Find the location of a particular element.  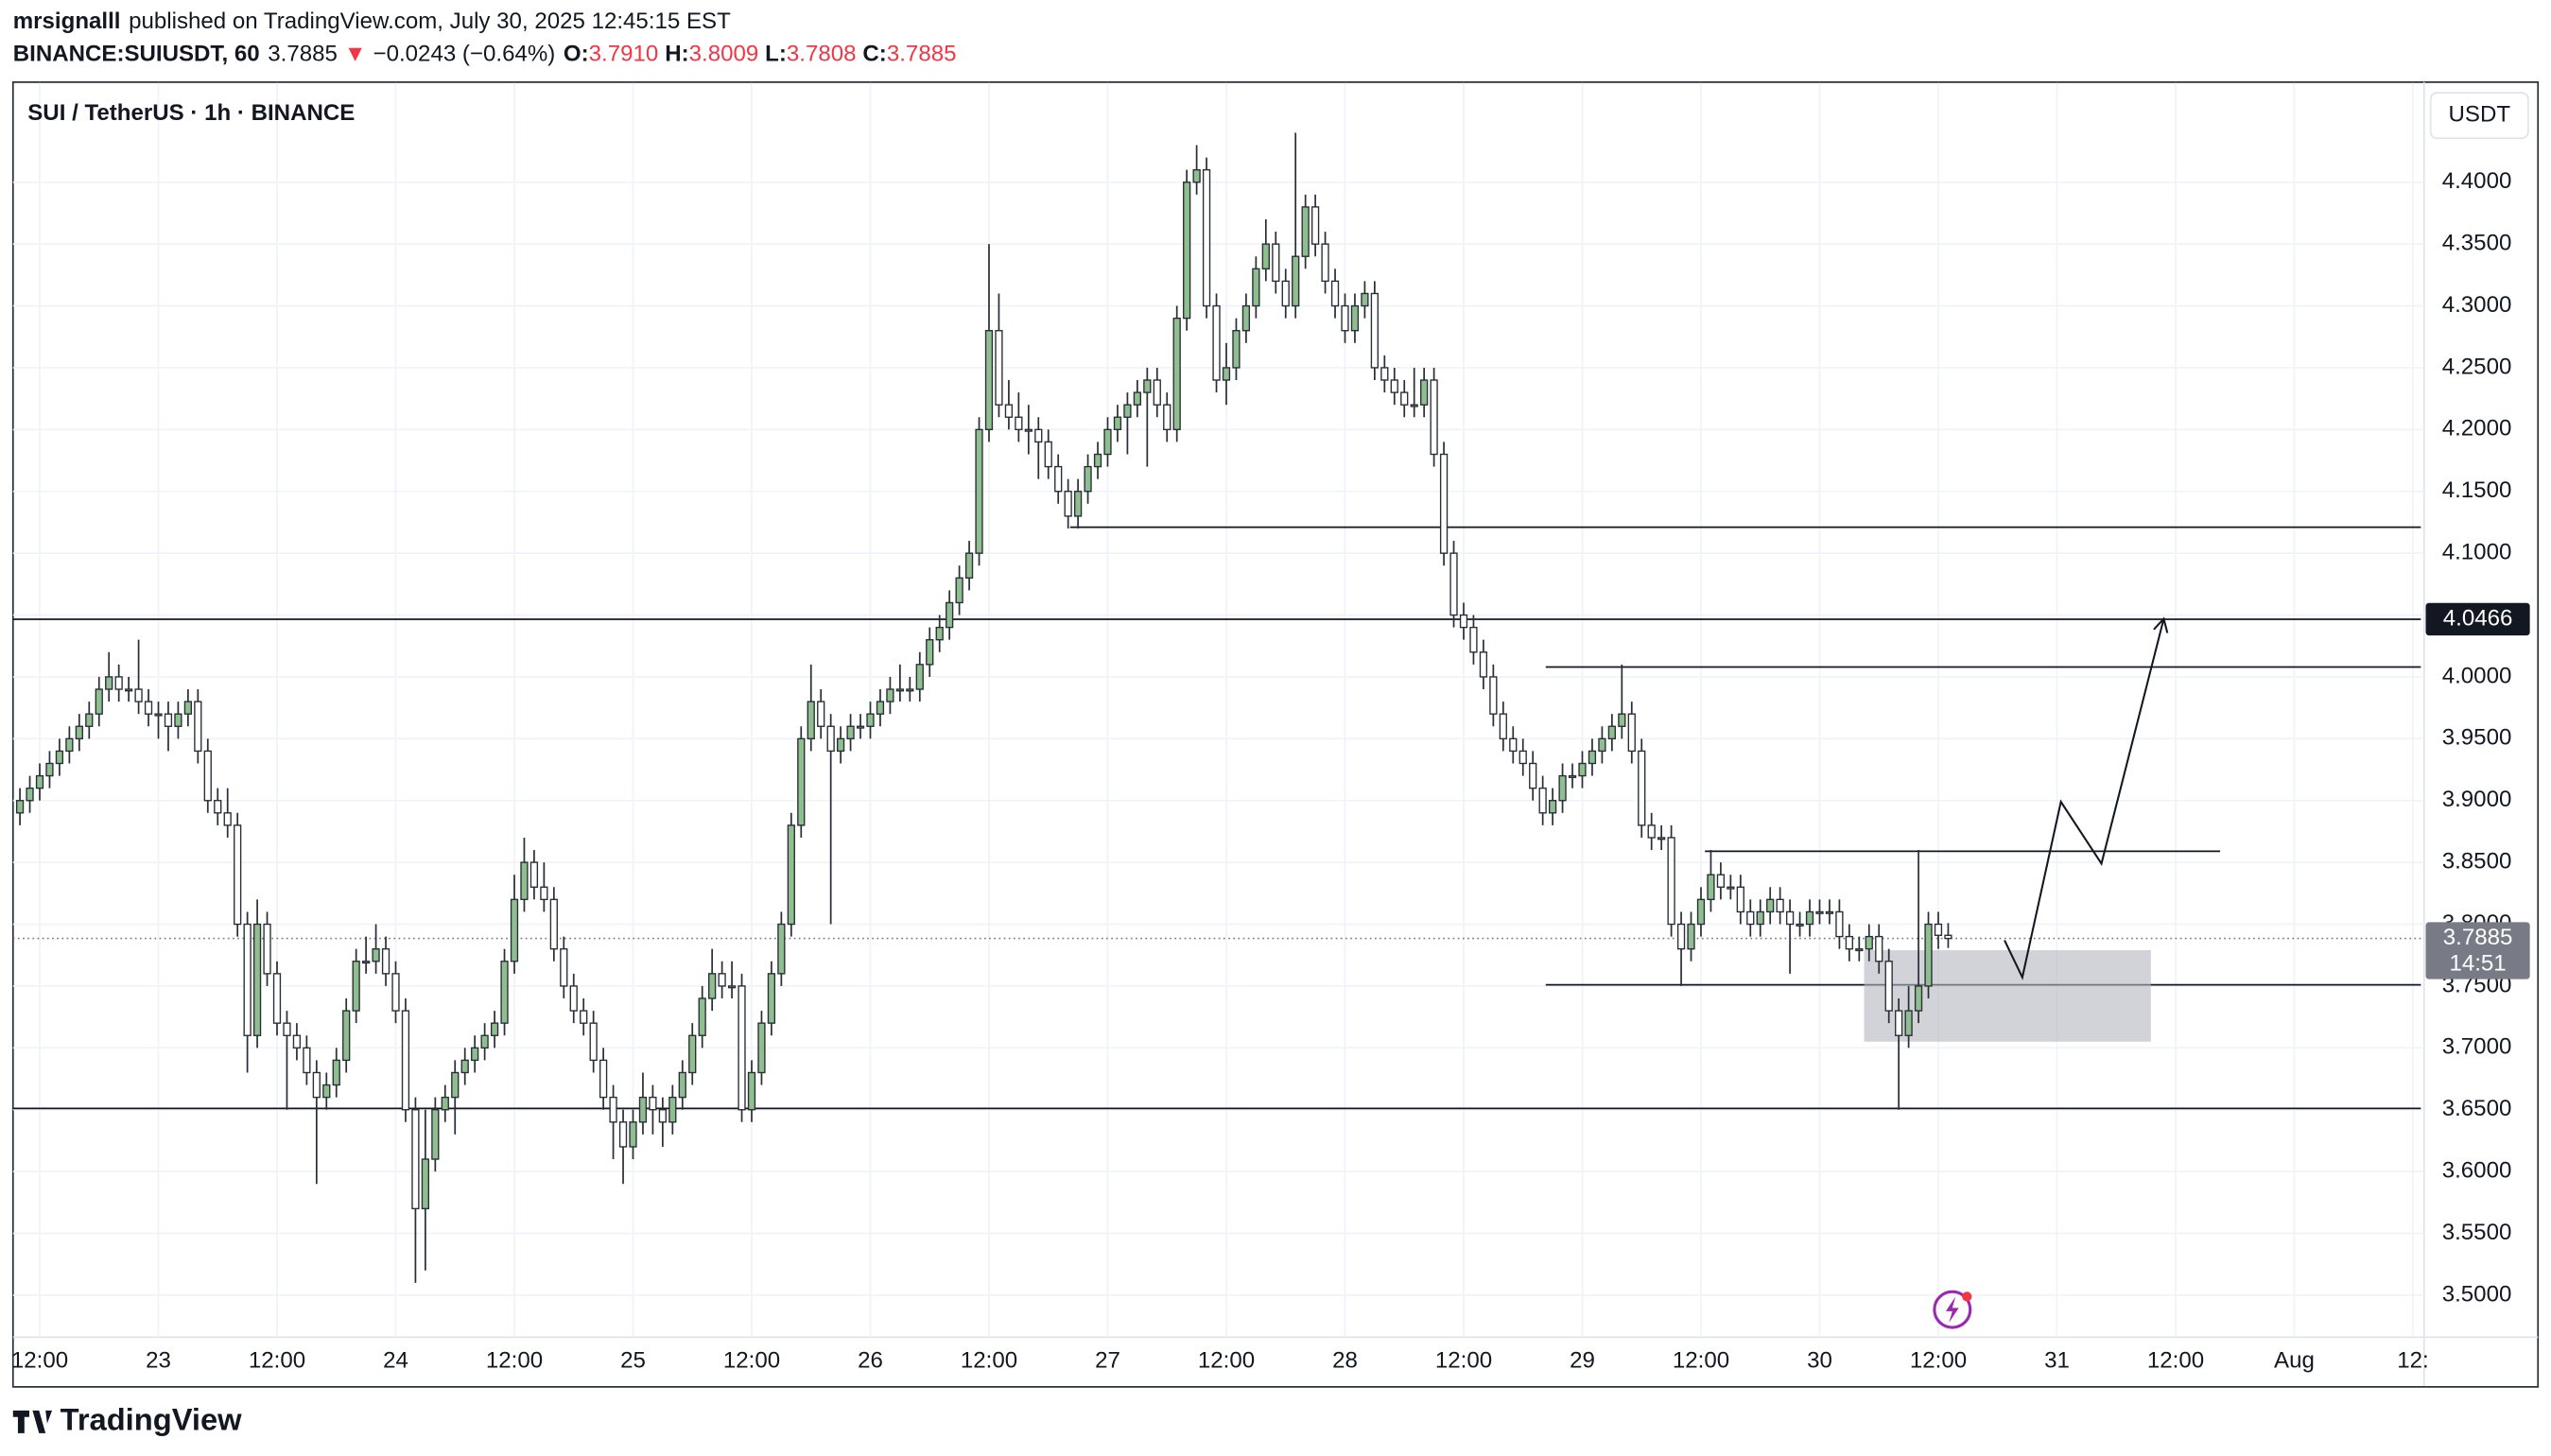

l: 3.7808 is located at coordinates (822, 54).